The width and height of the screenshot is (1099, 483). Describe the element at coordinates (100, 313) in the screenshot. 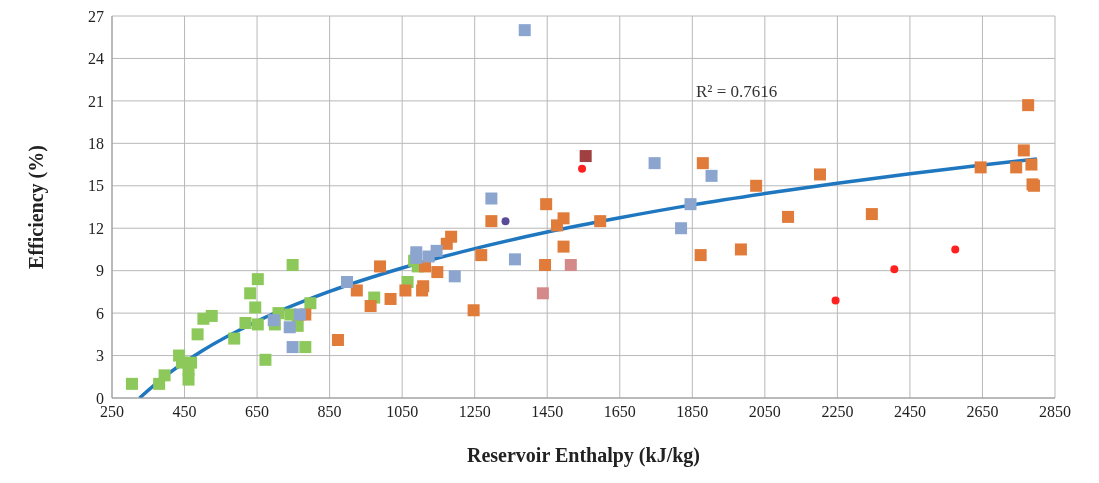

I see `y-tick-label: 6` at that location.